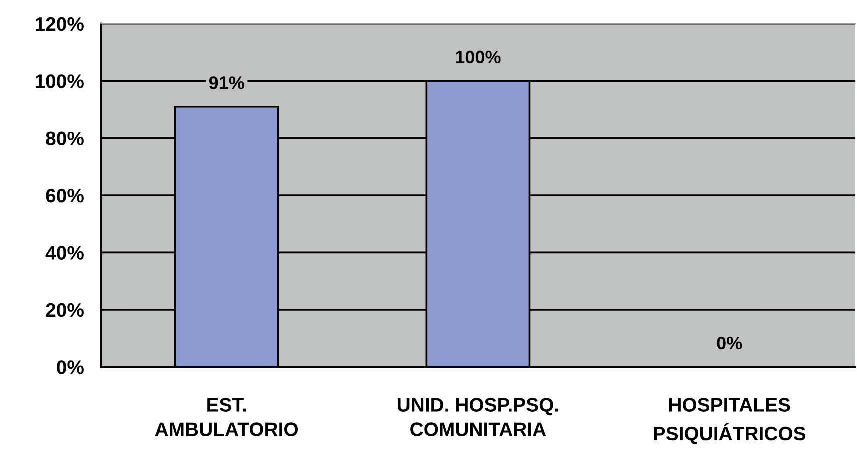  What do you see at coordinates (65, 253) in the screenshot?
I see `y-tick-label: 40%` at bounding box center [65, 253].